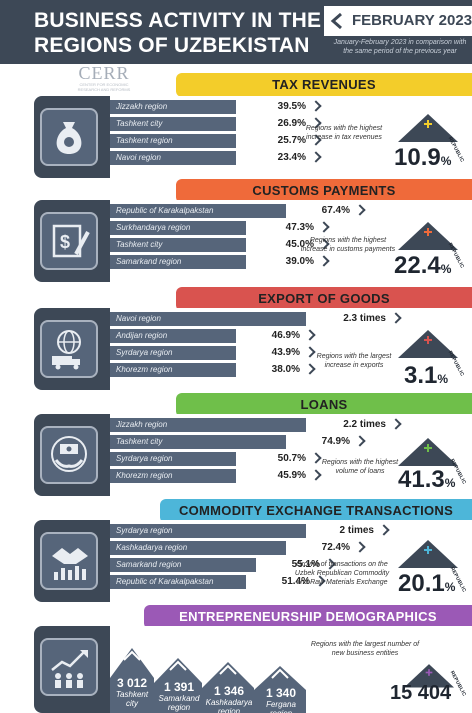  What do you see at coordinates (324, 299) in the screenshot?
I see `section-title: EXPORT OF GOODS` at bounding box center [324, 299].